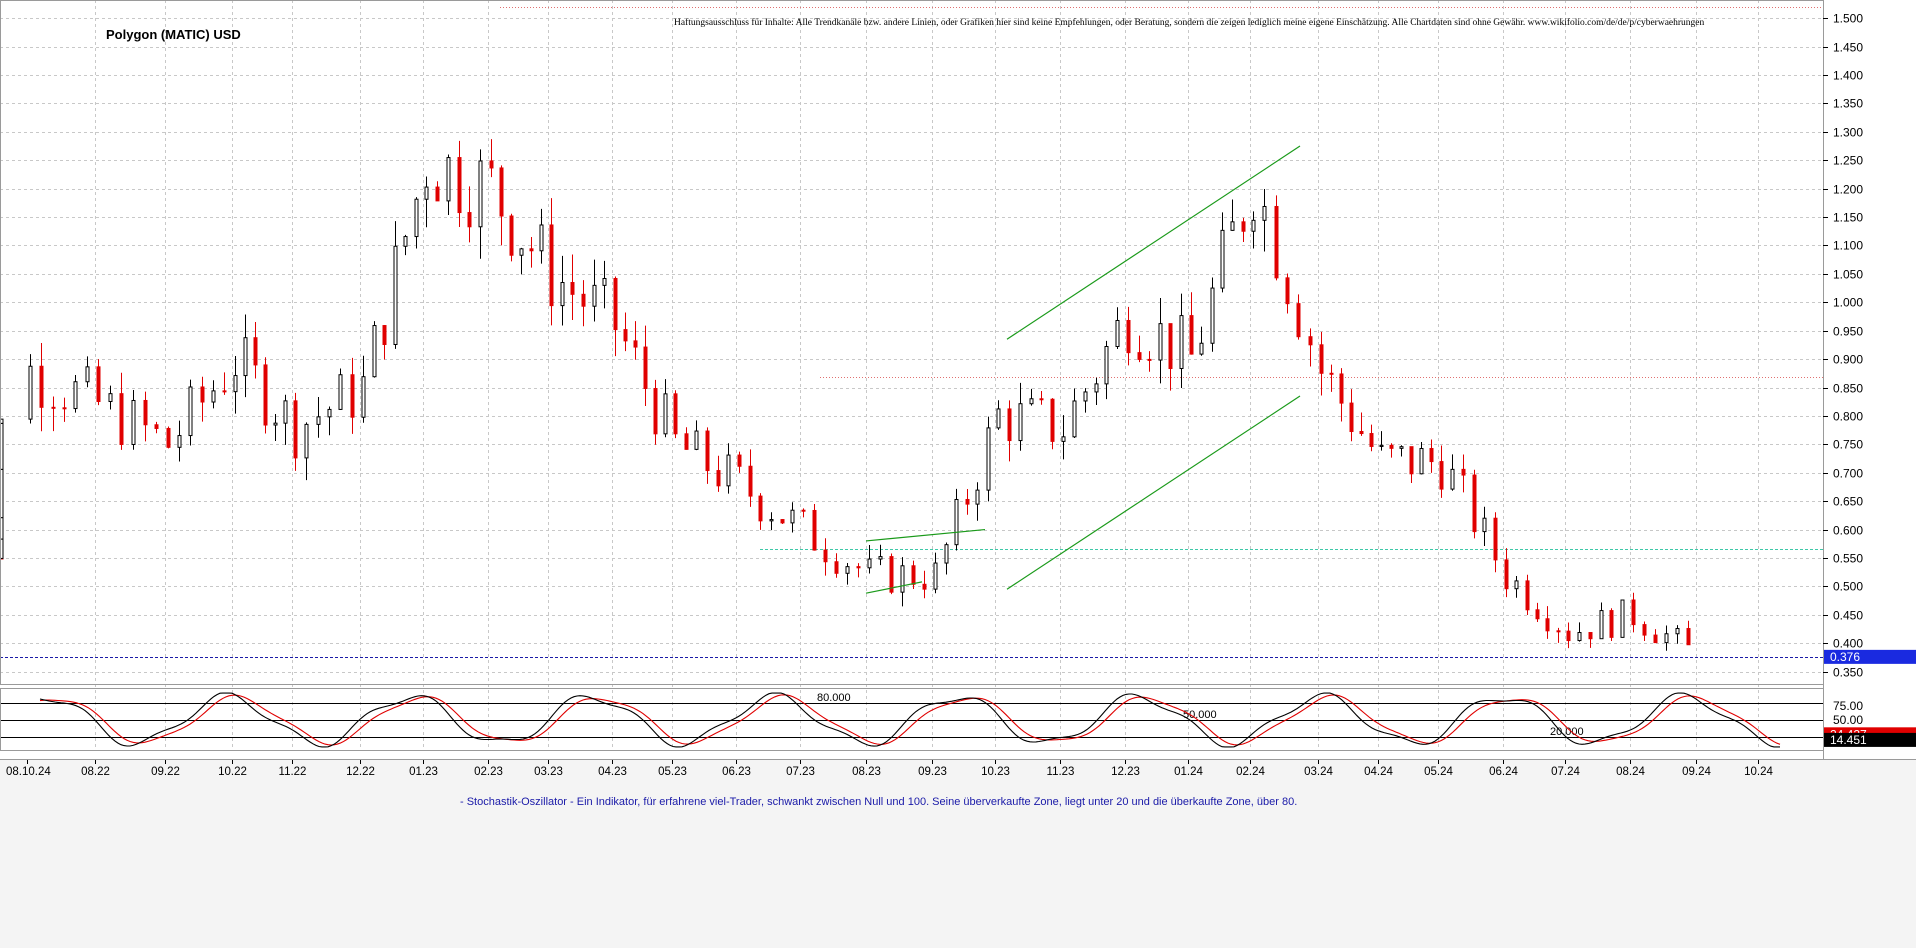  What do you see at coordinates (1848, 76) in the screenshot?
I see `y-tick-label: 1.400` at bounding box center [1848, 76].